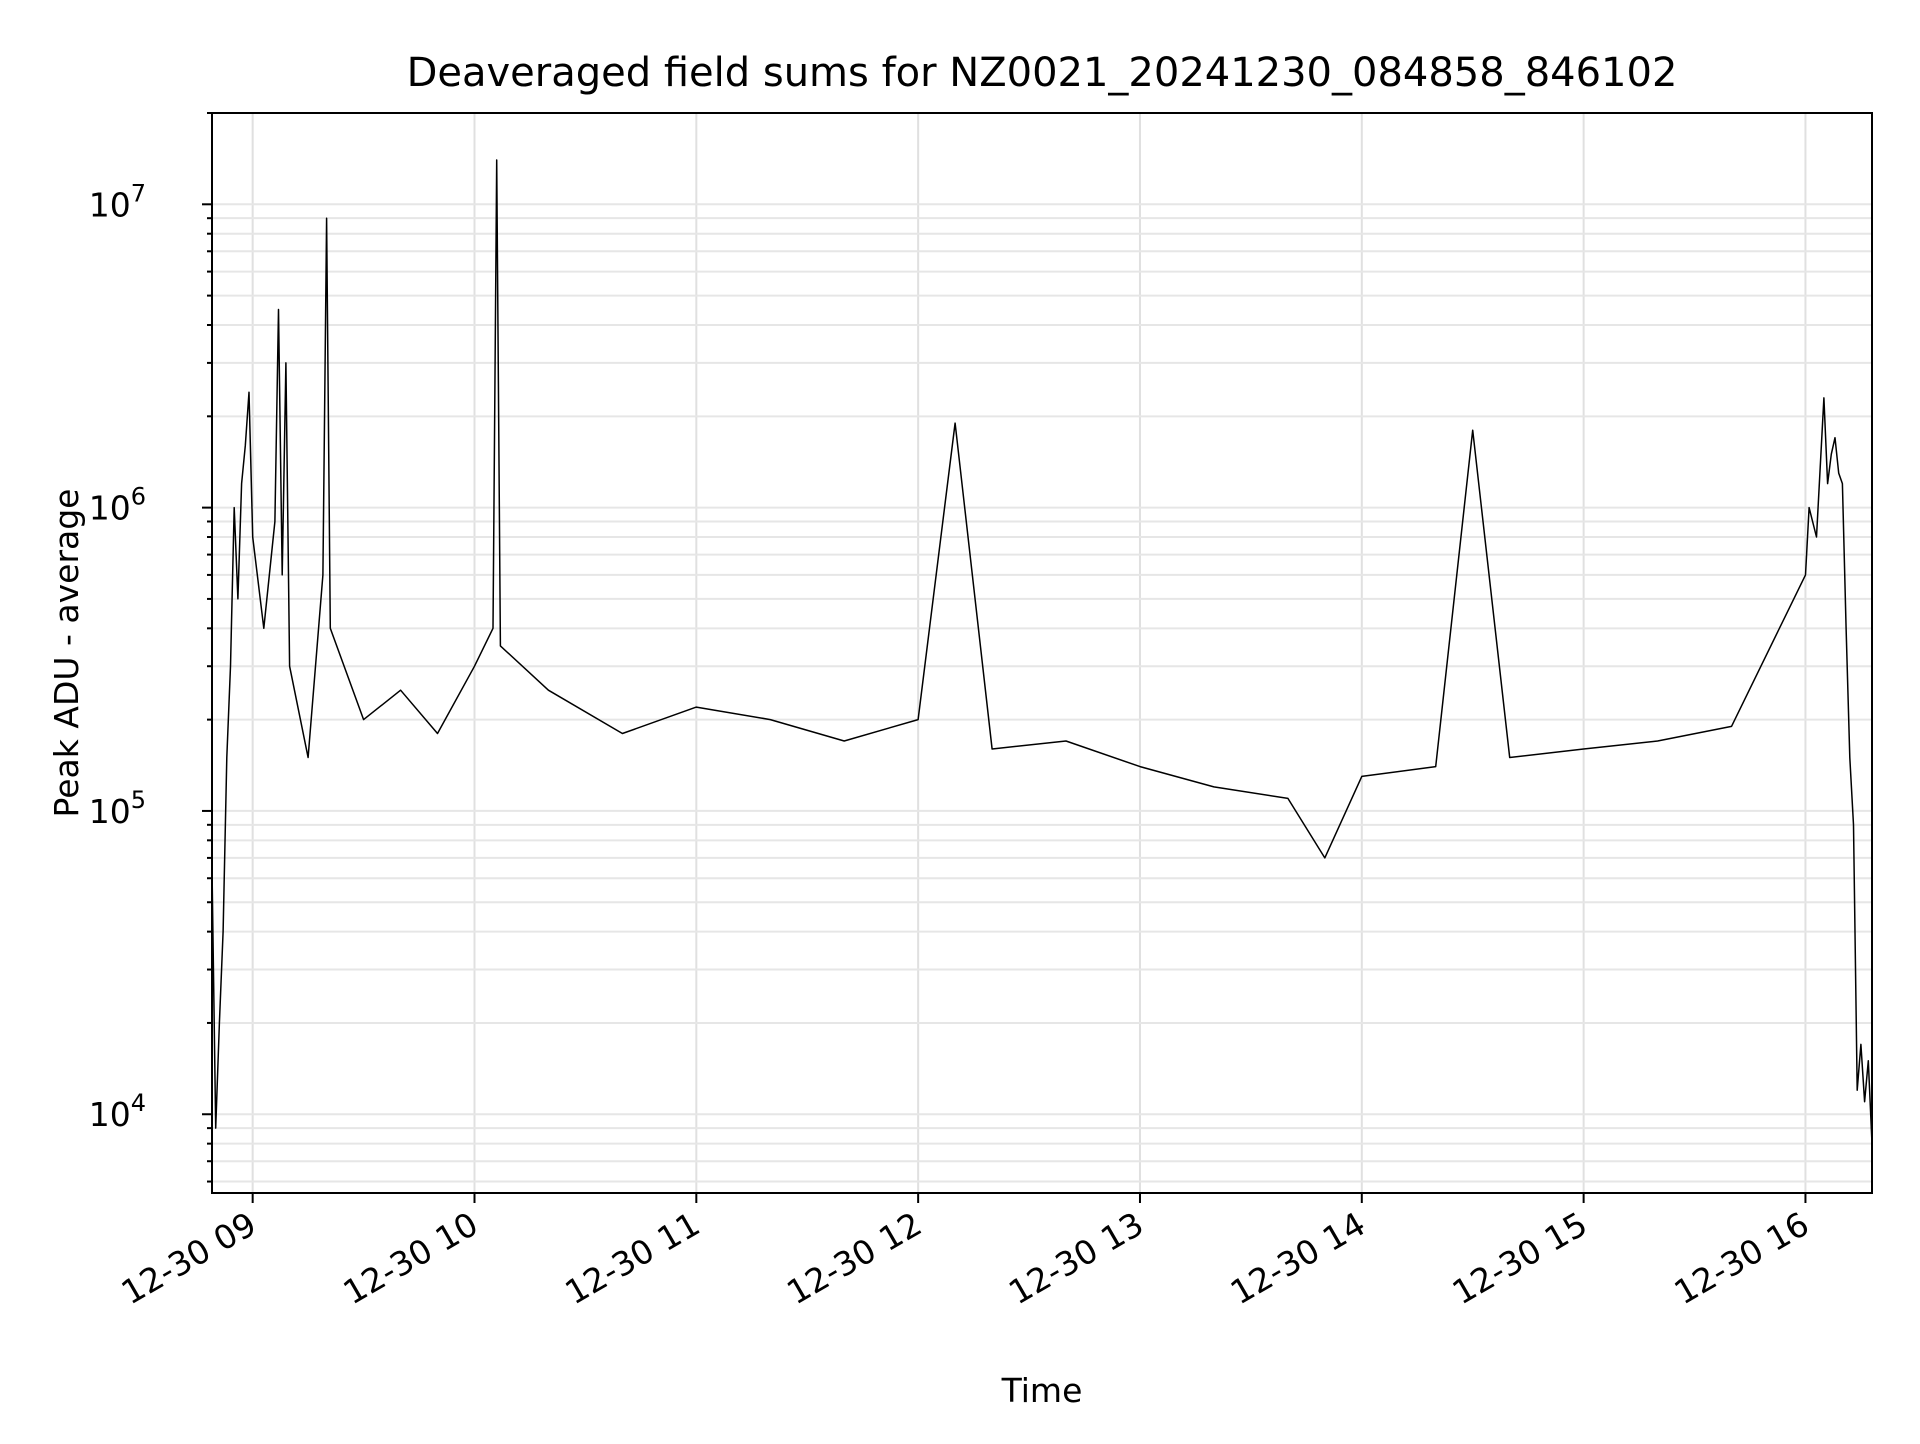 The width and height of the screenshot is (1920, 1444). What do you see at coordinates (138, 193) in the screenshot?
I see `y-tick-label-exponent: 7` at bounding box center [138, 193].